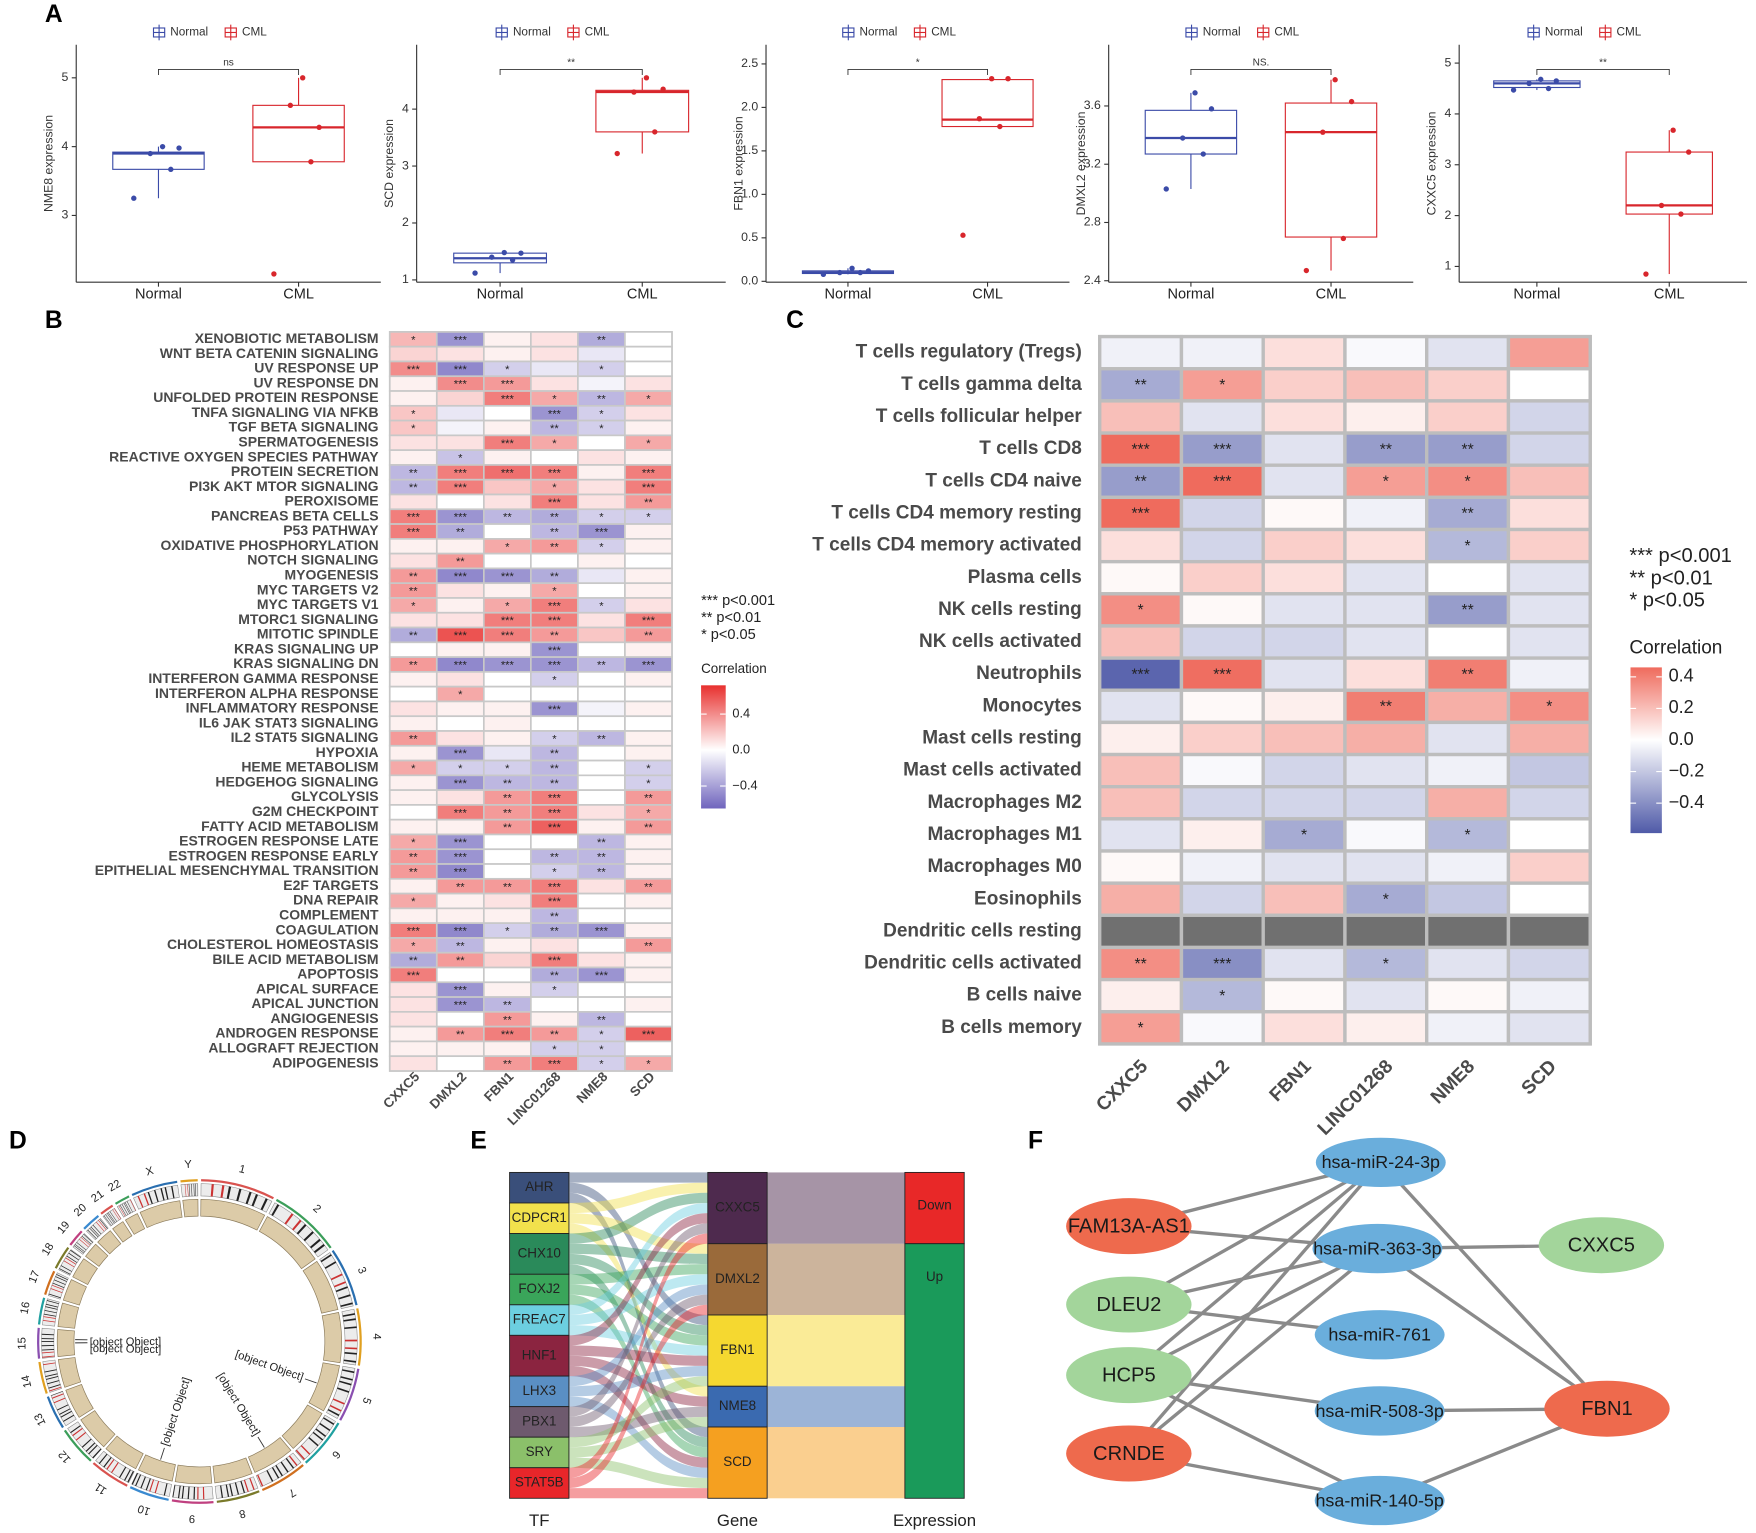 This screenshot has width=1756, height=1533. What do you see at coordinates (295, 959) in the screenshot?
I see `row-label: BILE ACID METABOLISM` at bounding box center [295, 959].